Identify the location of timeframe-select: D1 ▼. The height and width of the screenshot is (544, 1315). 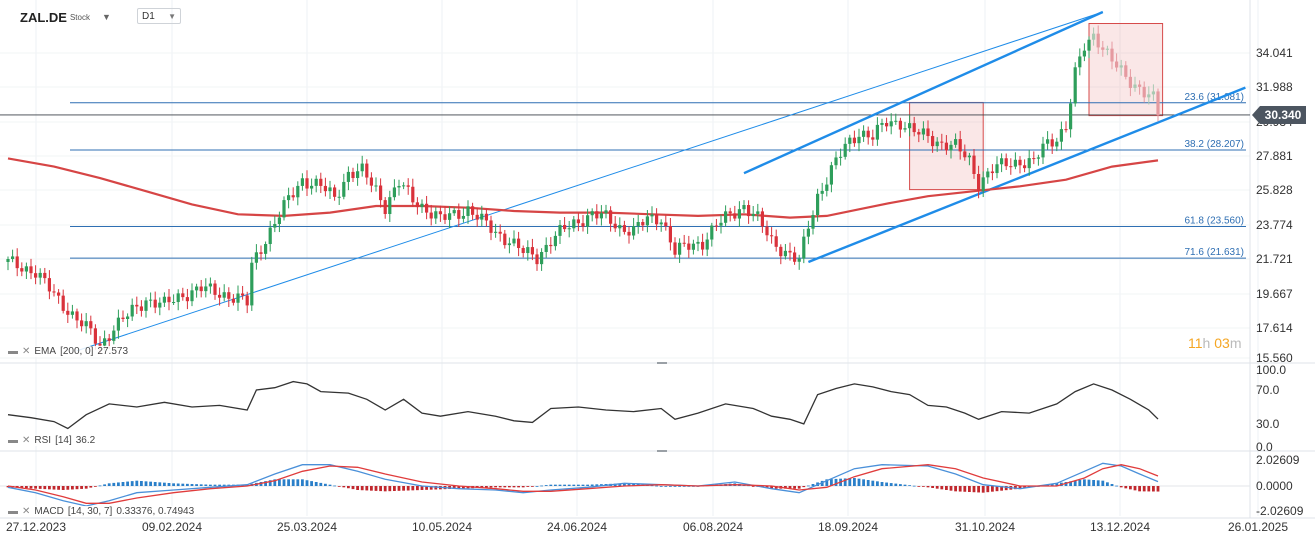
(159, 16).